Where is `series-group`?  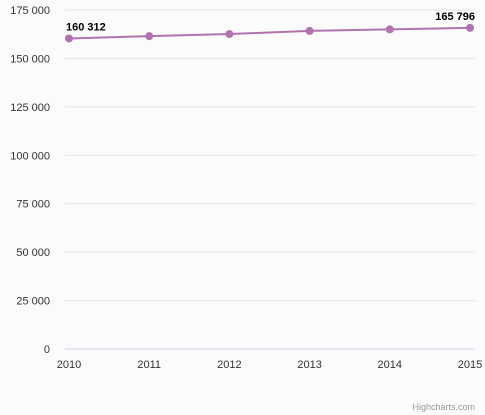
series-group is located at coordinates (269, 33).